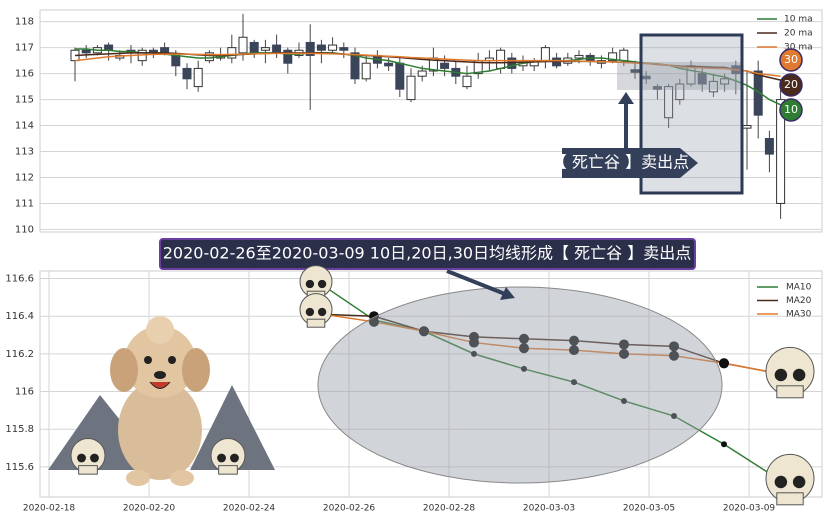 This screenshot has width=827, height=520. What do you see at coordinates (507, 293) in the screenshot?
I see `pointer-arrow-head` at bounding box center [507, 293].